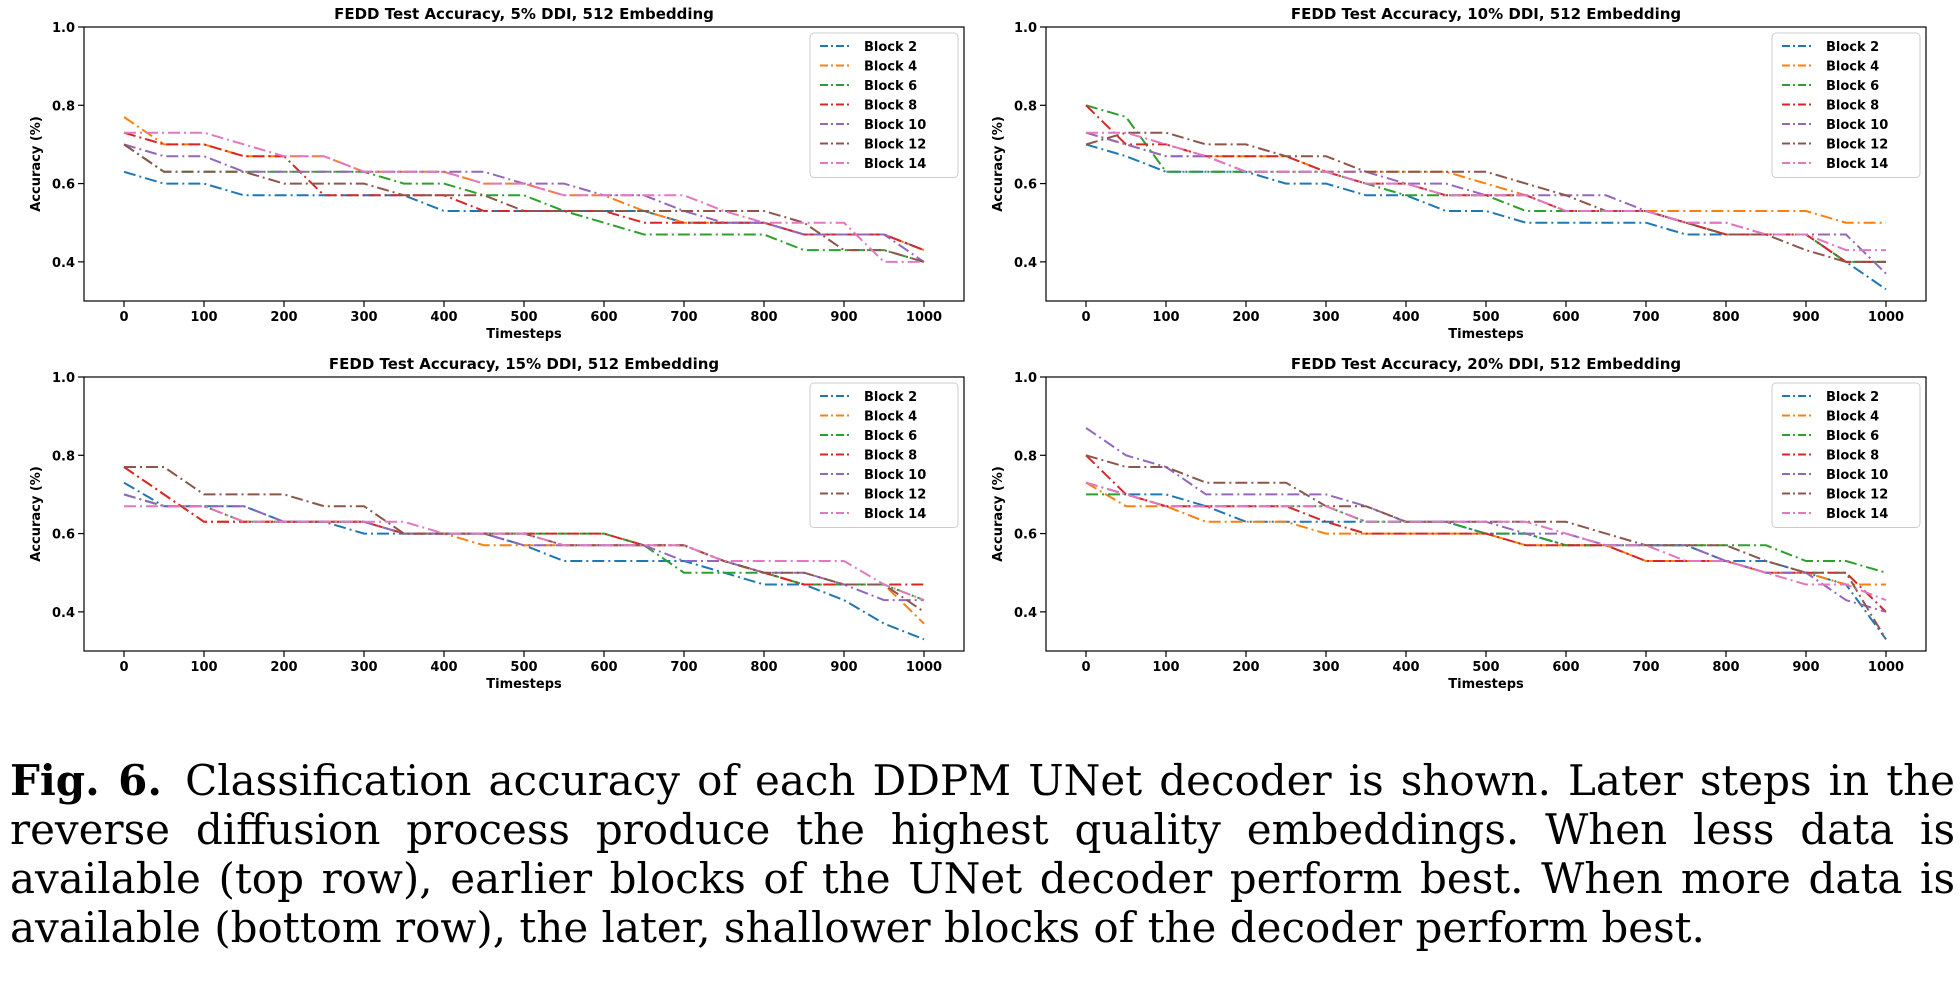 This screenshot has height=1004, width=1960. What do you see at coordinates (123, 317) in the screenshot?
I see `x-tick-label: 0` at bounding box center [123, 317].